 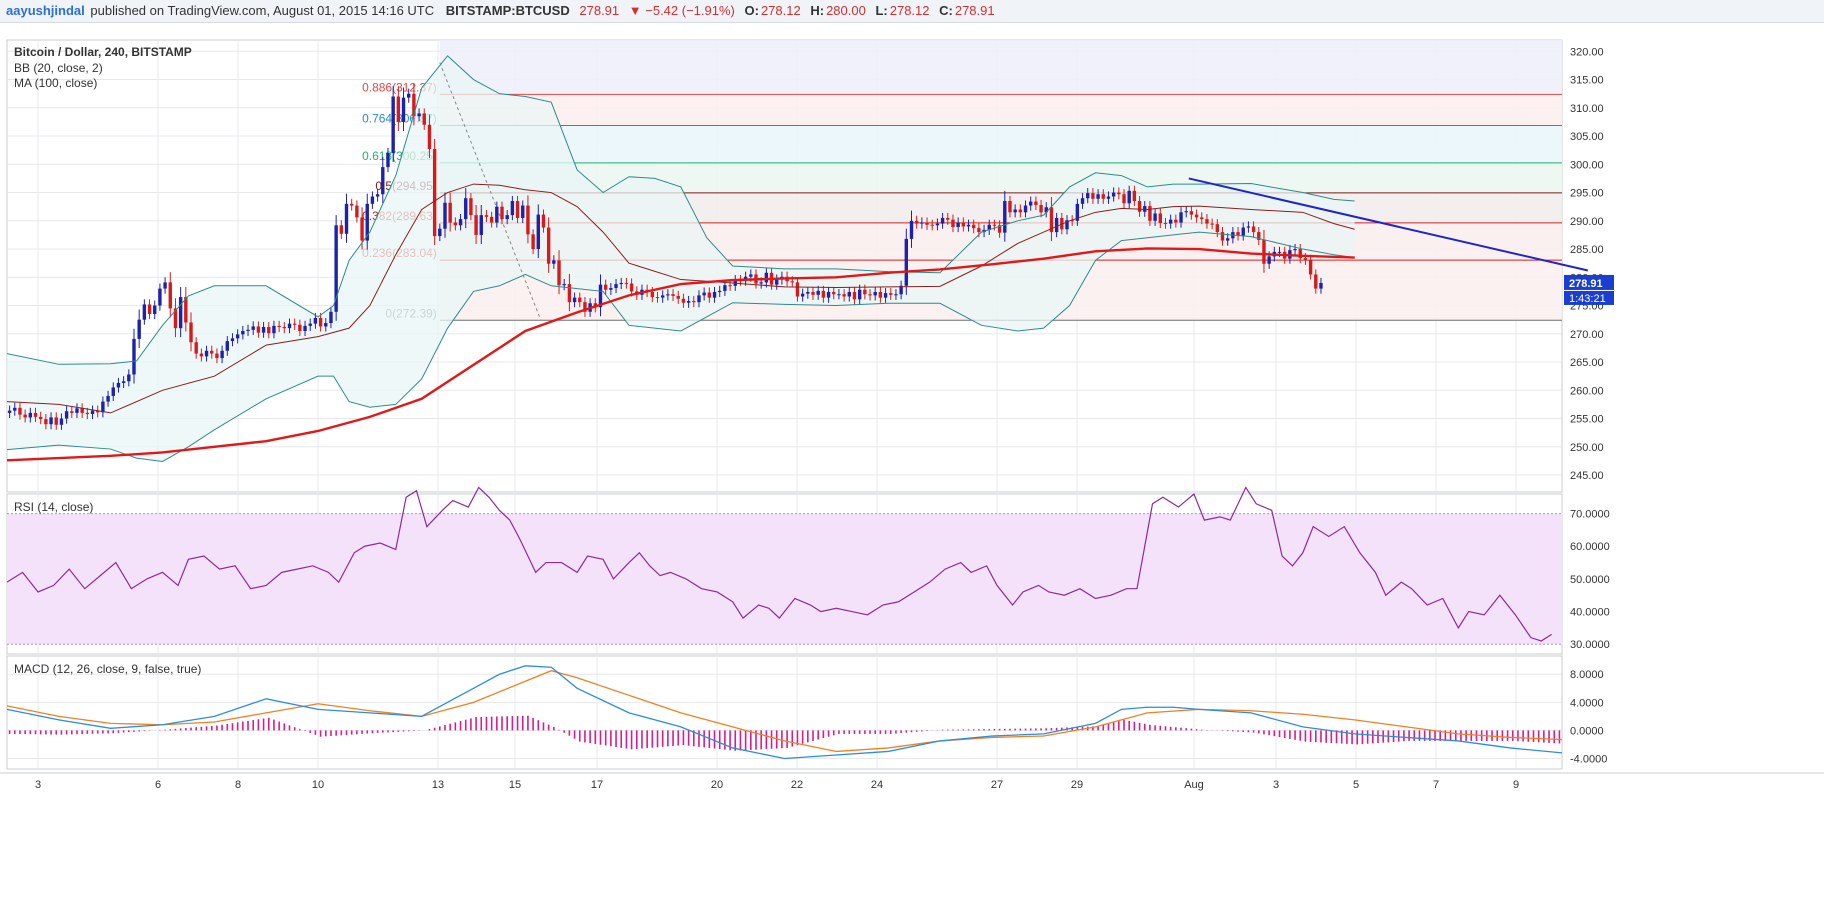 I want to click on author-link: aayushjindal, so click(x=45, y=10).